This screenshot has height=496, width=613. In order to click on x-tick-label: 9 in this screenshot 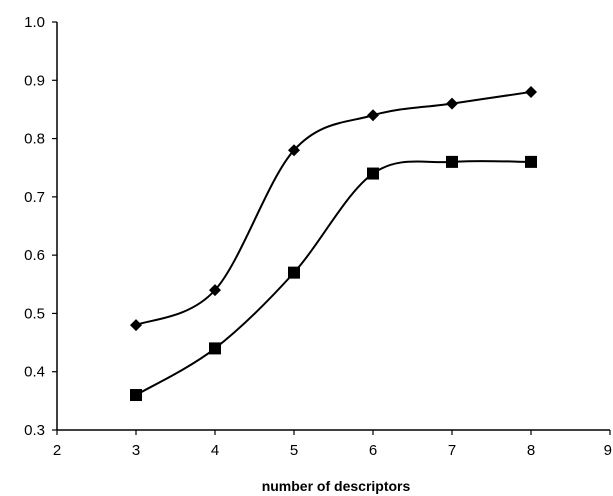, I will do `click(608, 450)`.